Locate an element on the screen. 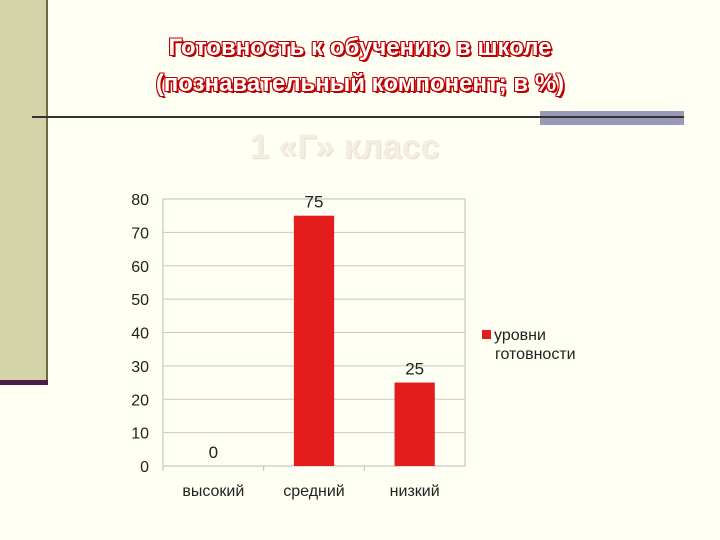  data-label-2: 25 is located at coordinates (414, 369).